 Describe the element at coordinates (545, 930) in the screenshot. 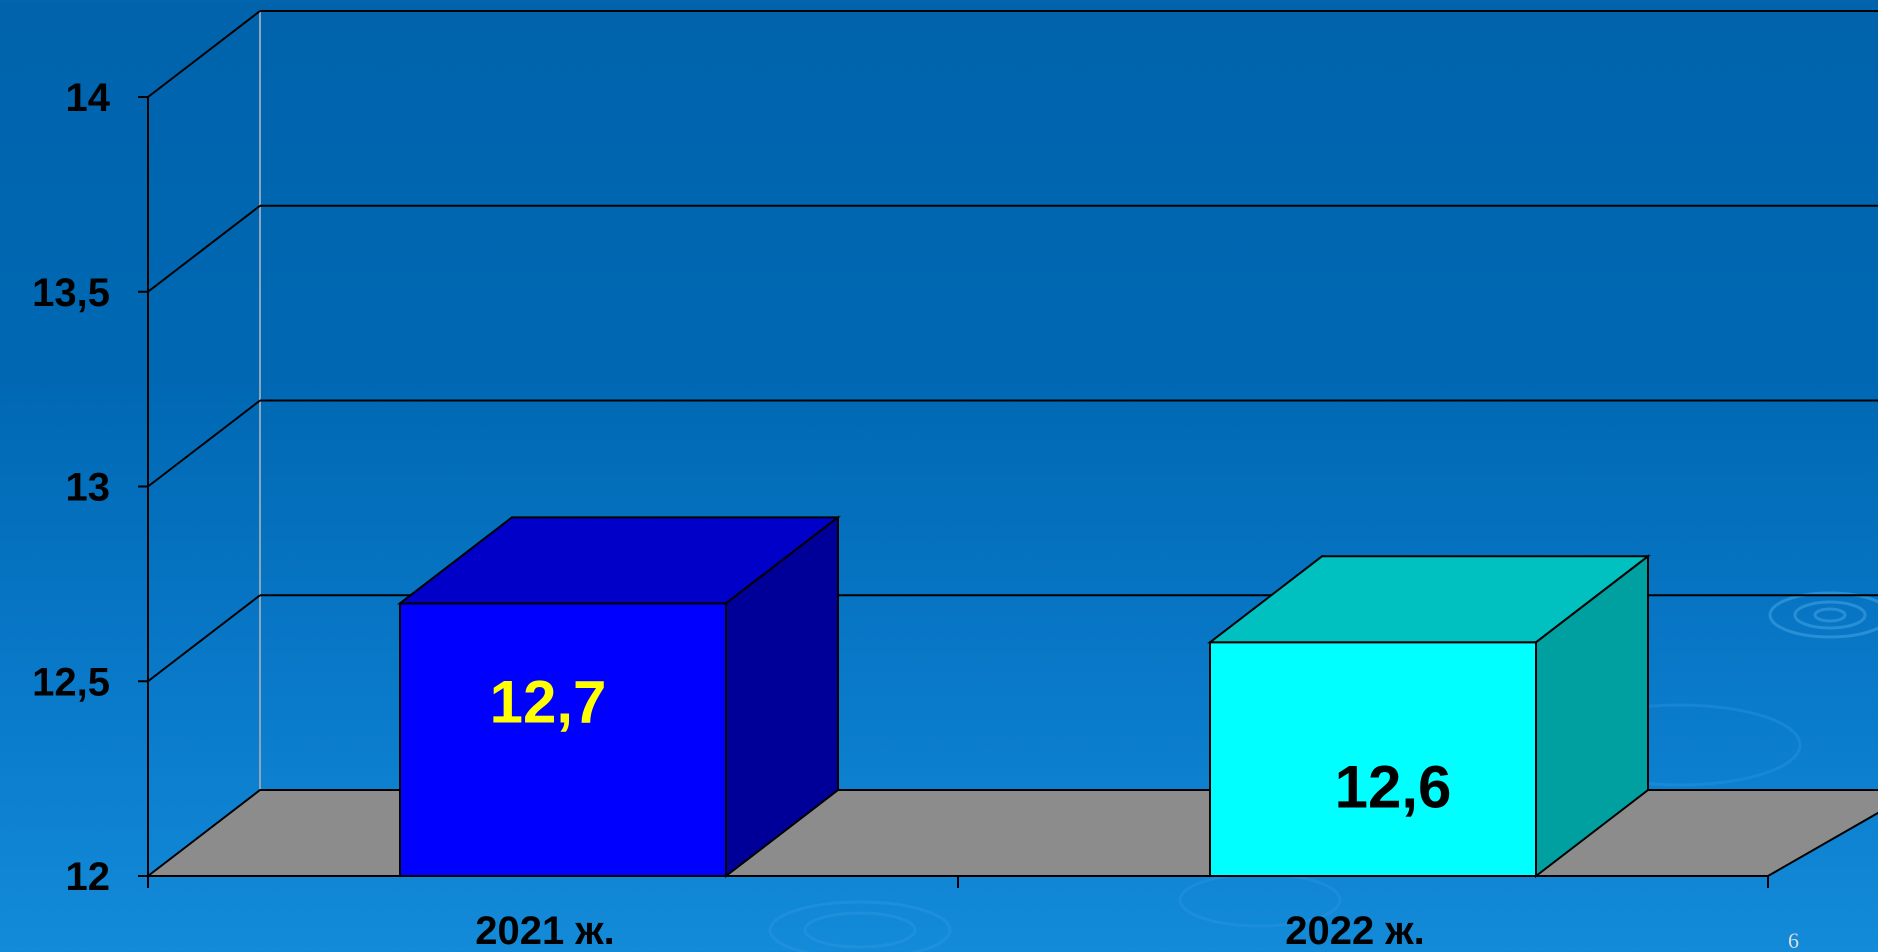

I see `x-category-label: 2021 ж.` at that location.